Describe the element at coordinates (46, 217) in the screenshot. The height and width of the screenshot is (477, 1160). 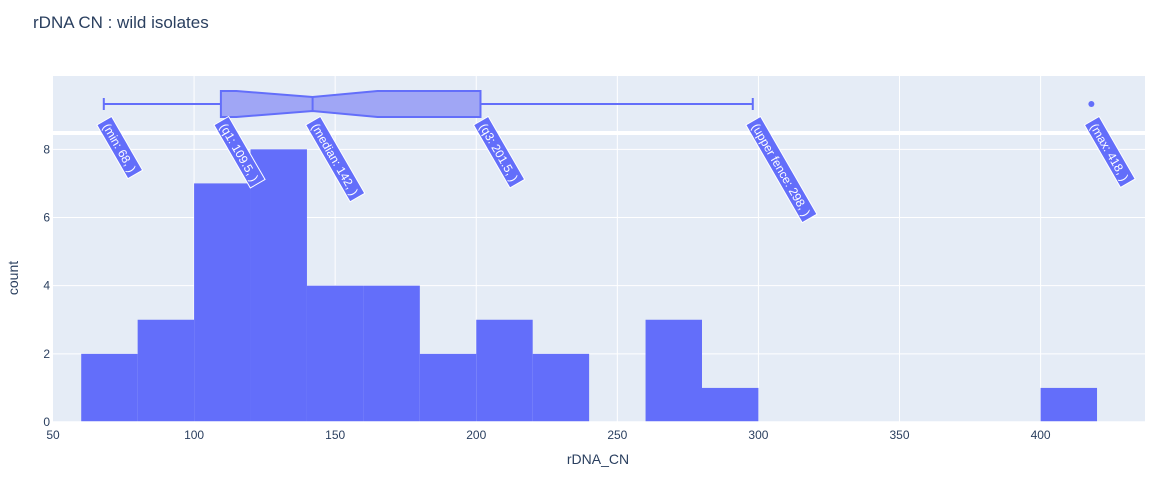
I see `y-tick-label: 6` at that location.